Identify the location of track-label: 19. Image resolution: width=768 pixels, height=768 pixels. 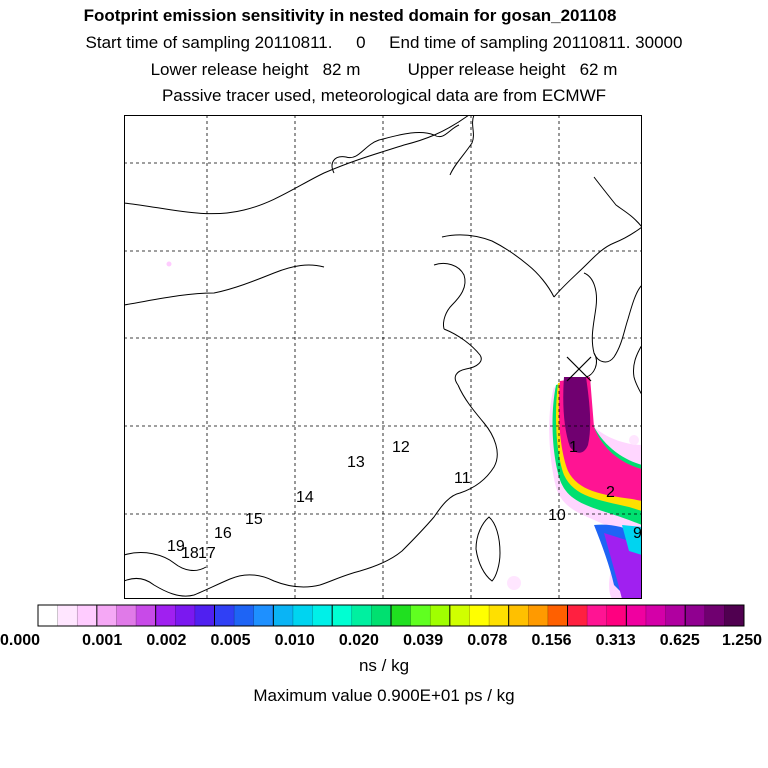
(176, 546).